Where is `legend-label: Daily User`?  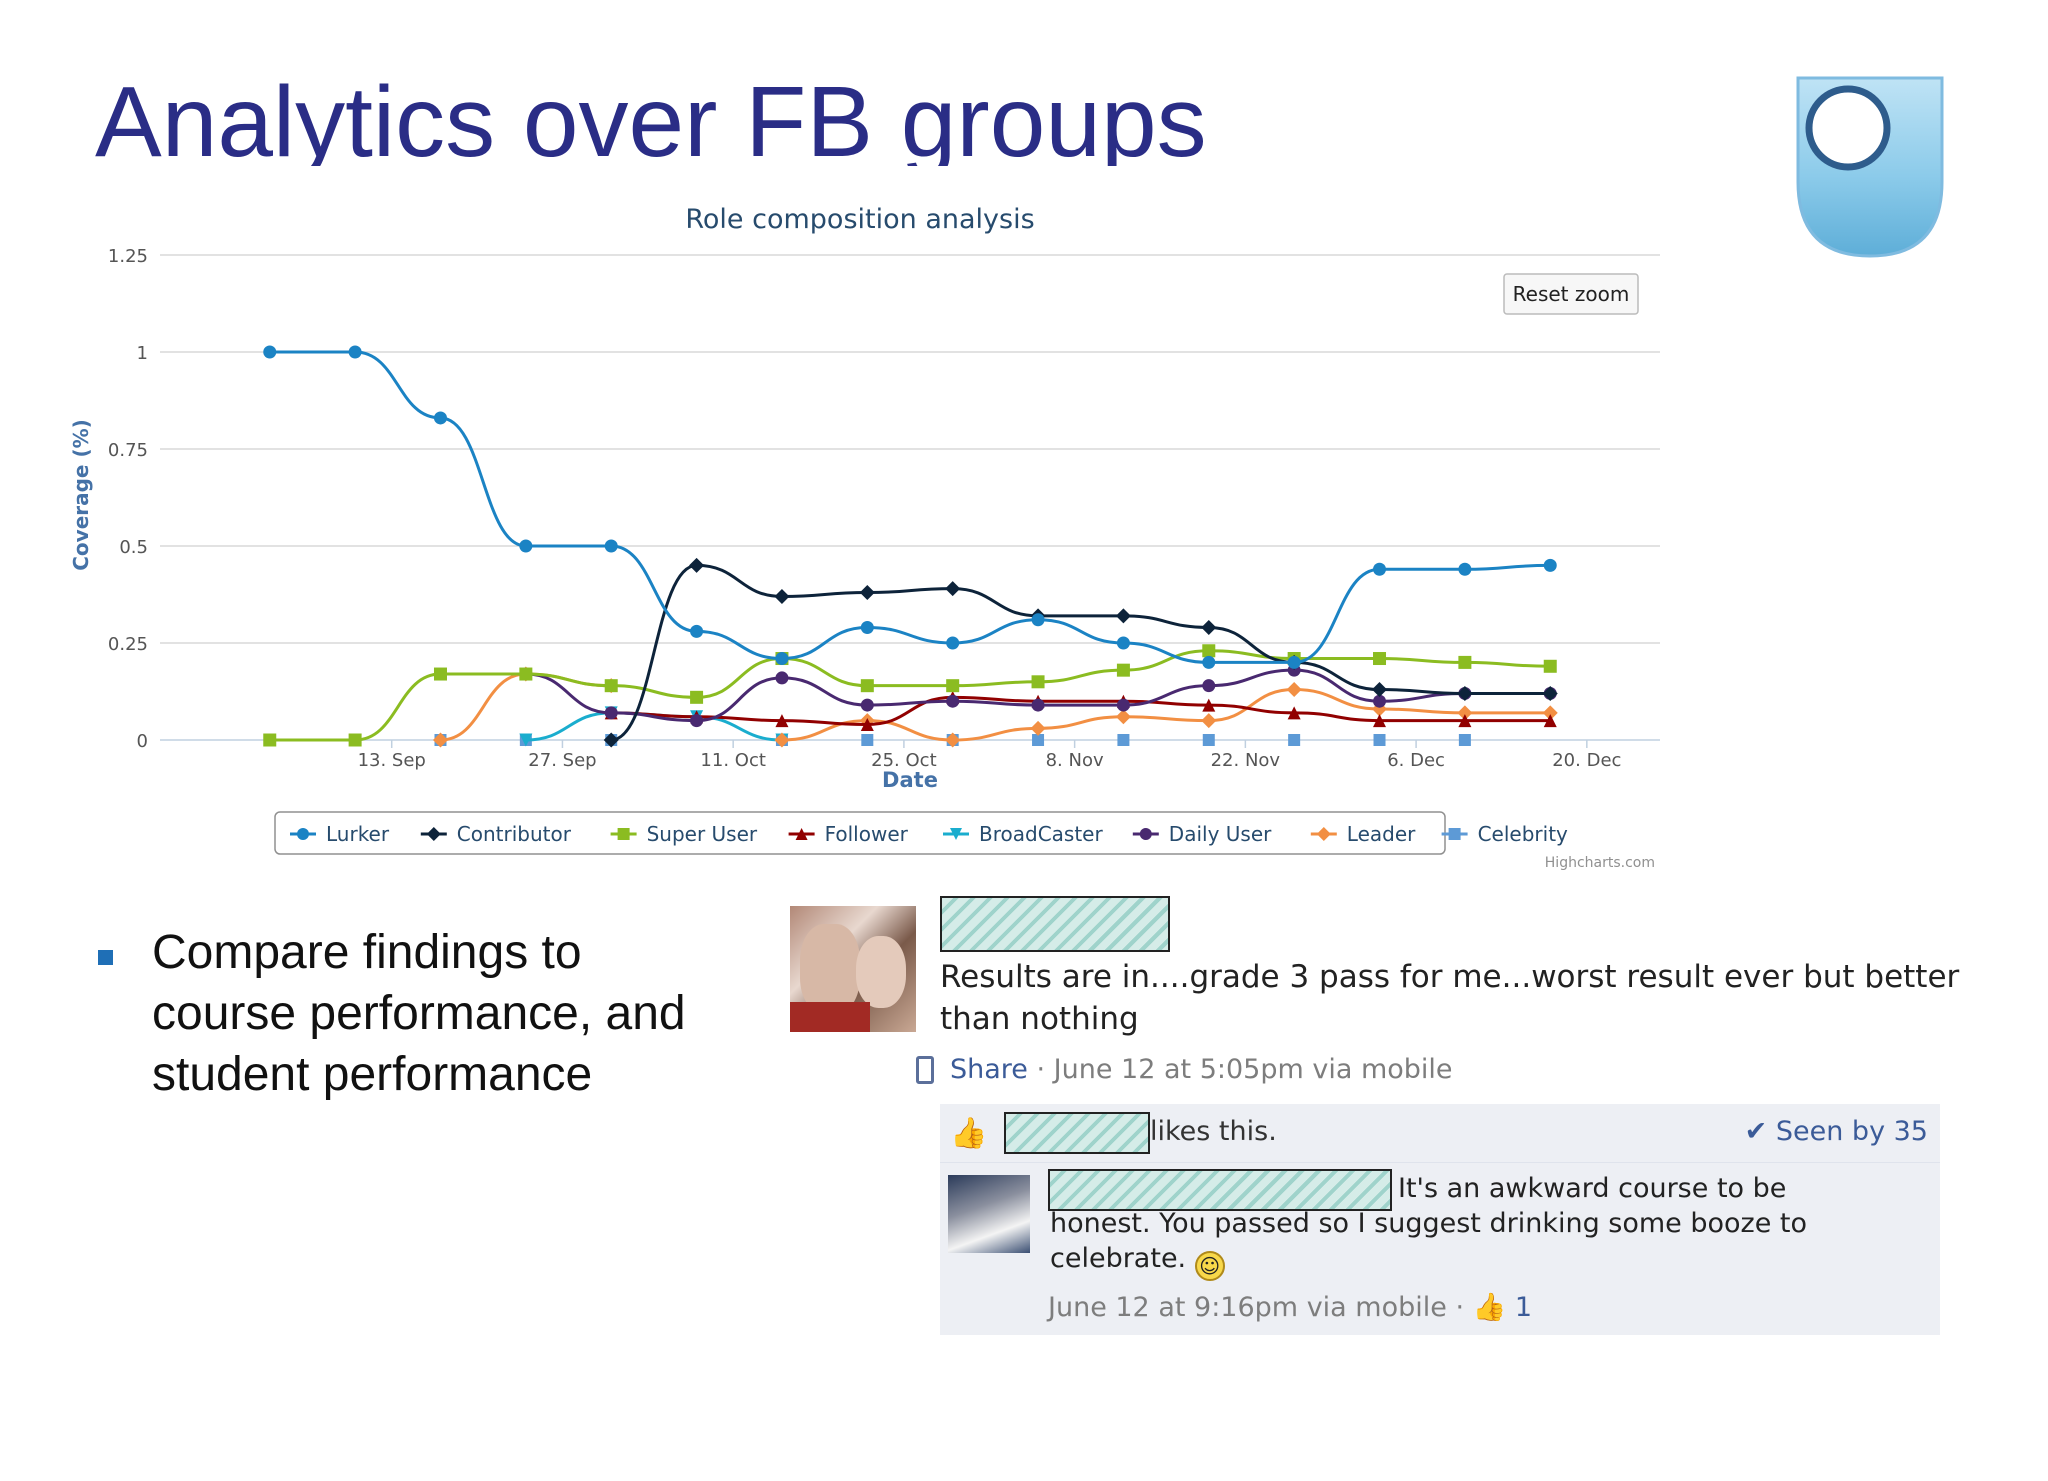
legend-label: Daily User is located at coordinates (1220, 834).